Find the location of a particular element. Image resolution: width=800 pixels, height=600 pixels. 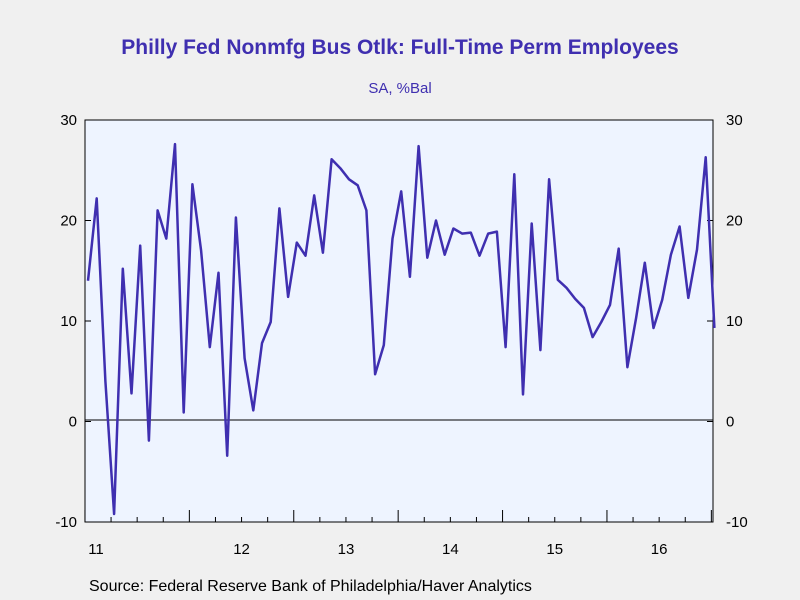

x-tick-label: 14 is located at coordinates (450, 549).